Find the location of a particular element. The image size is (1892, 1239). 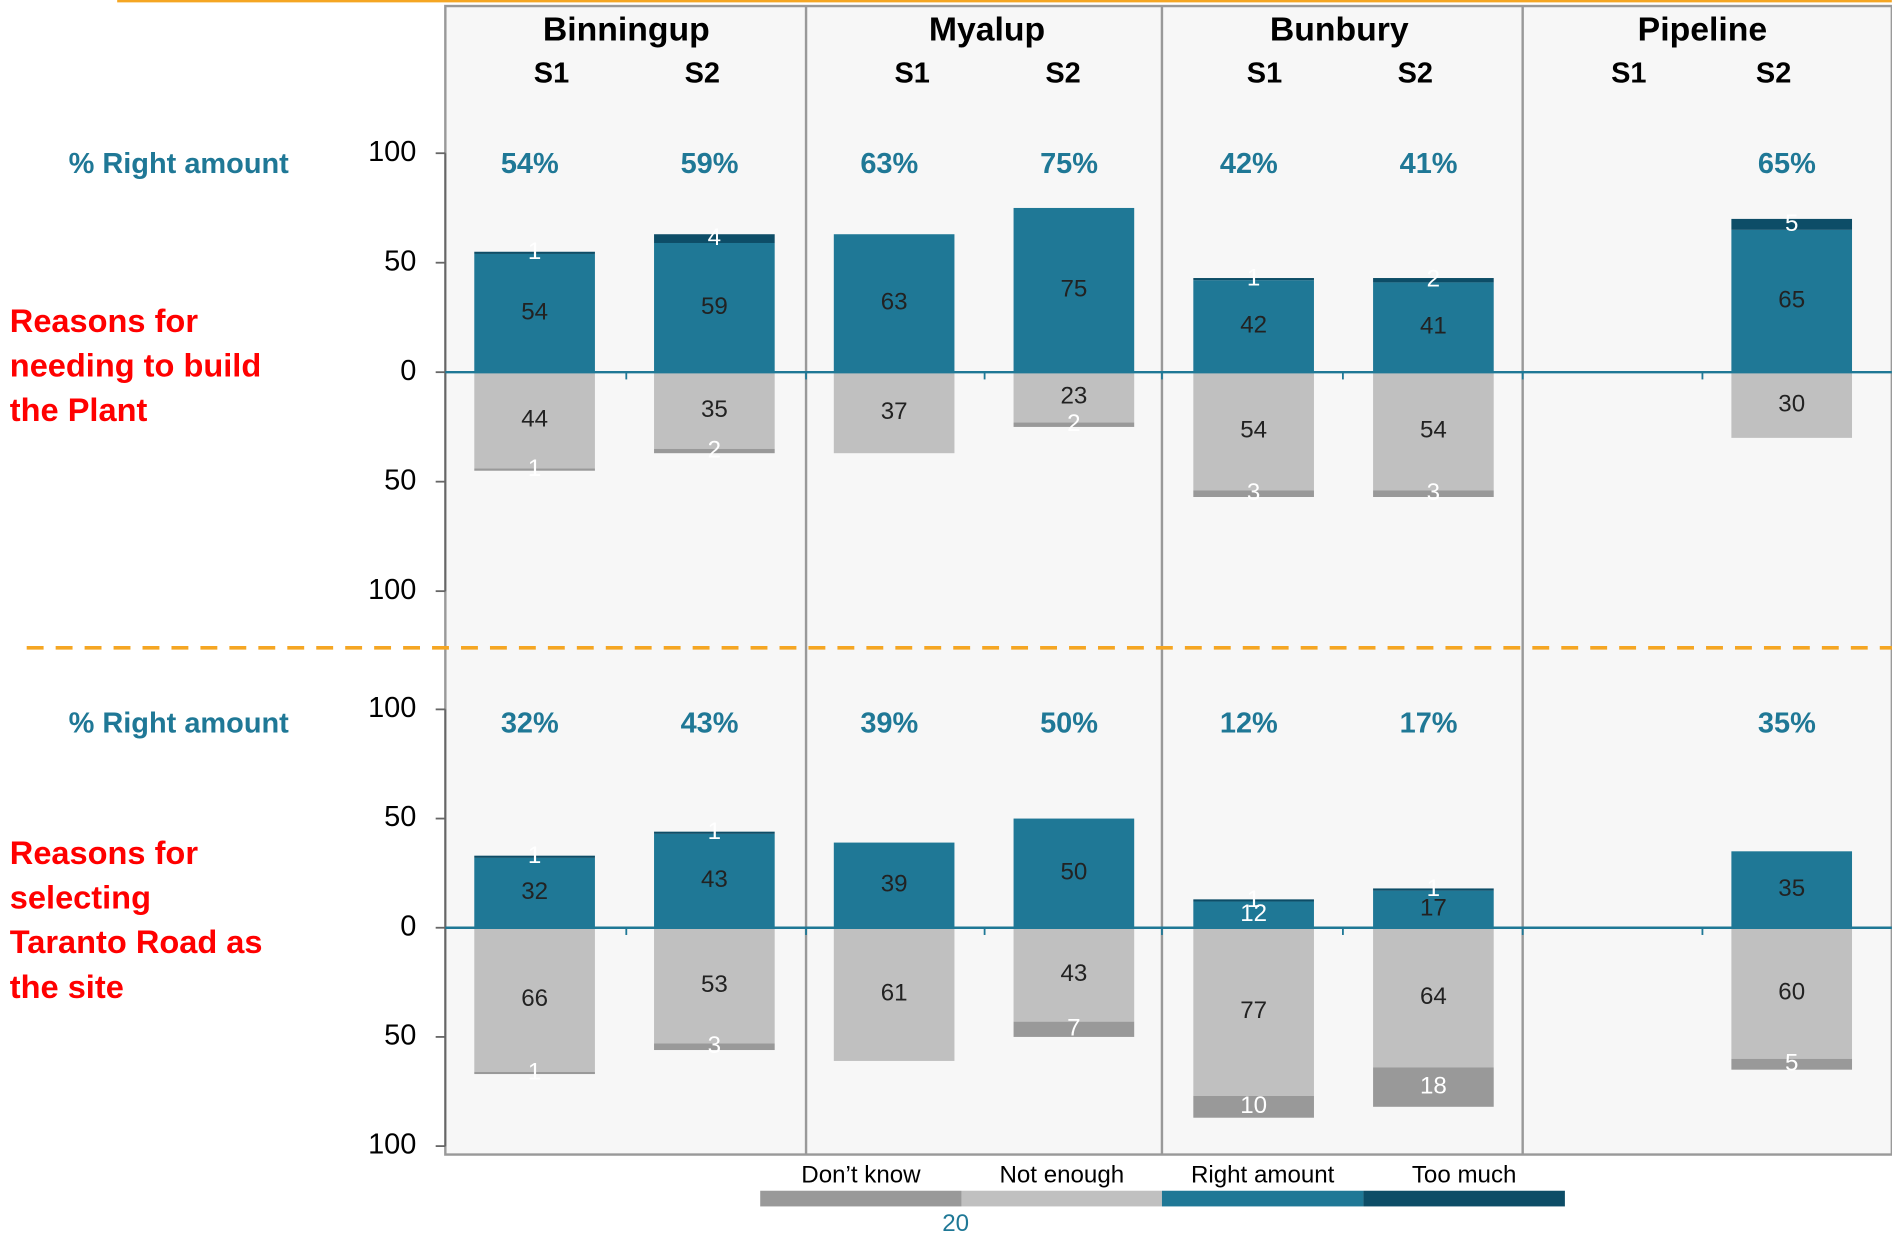

bar-value-label: 41 is located at coordinates (1433, 326).